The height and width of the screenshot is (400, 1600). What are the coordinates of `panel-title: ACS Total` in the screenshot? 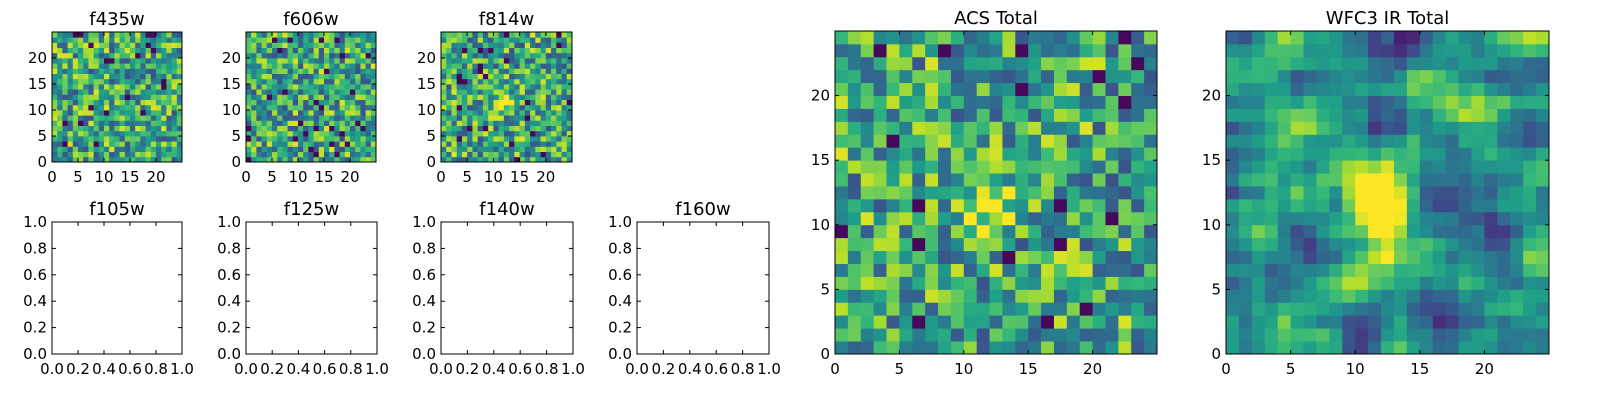 It's located at (996, 18).